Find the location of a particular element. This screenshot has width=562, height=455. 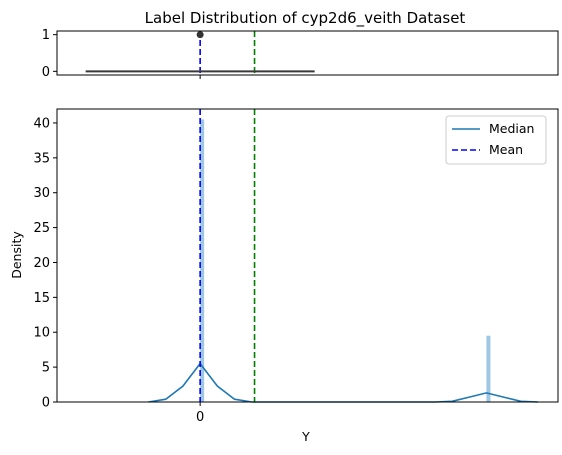

box-y-ticks: 01 is located at coordinates (49, 54).